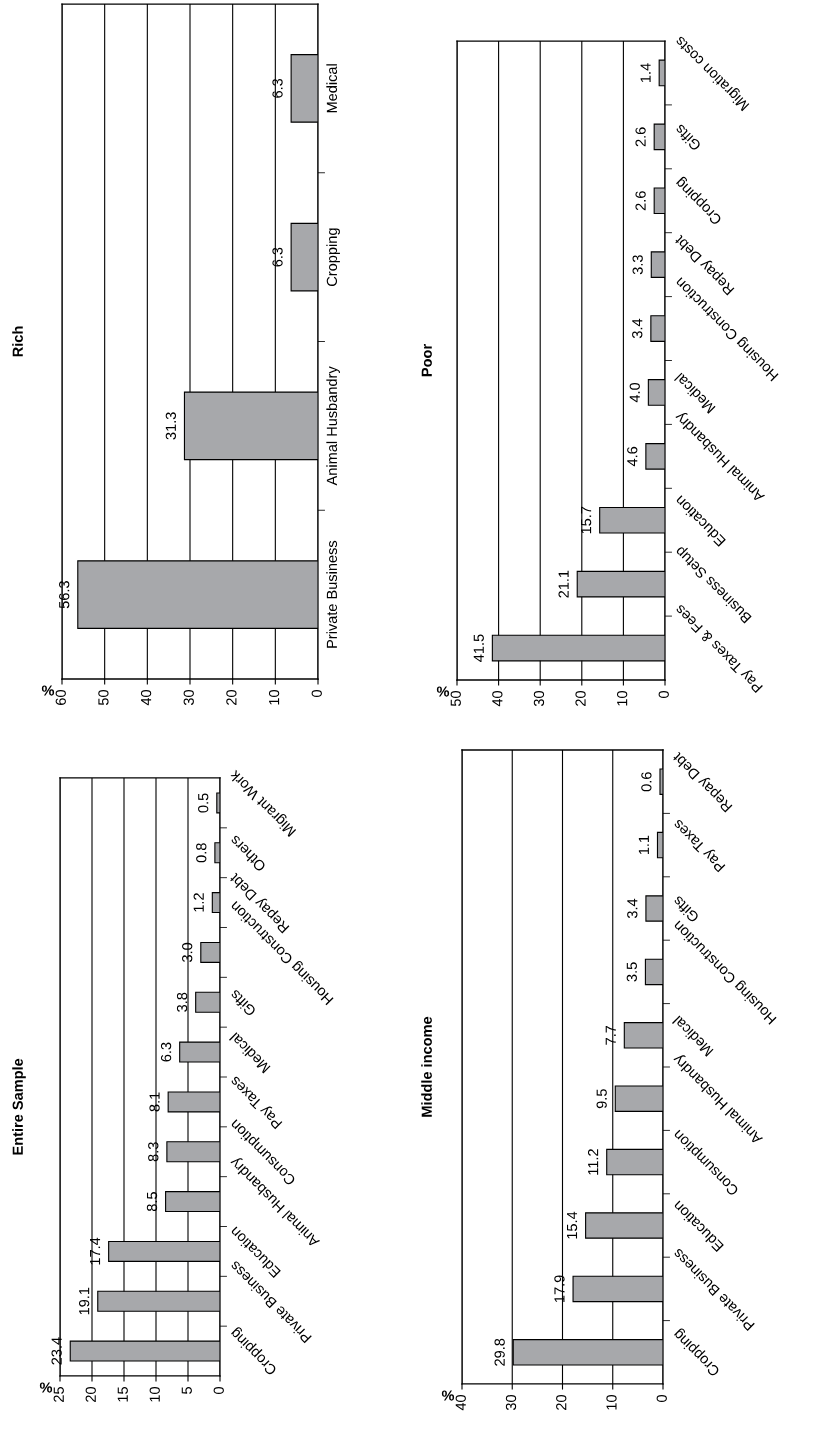  I want to click on data-label: 1.1, so click(643, 845).